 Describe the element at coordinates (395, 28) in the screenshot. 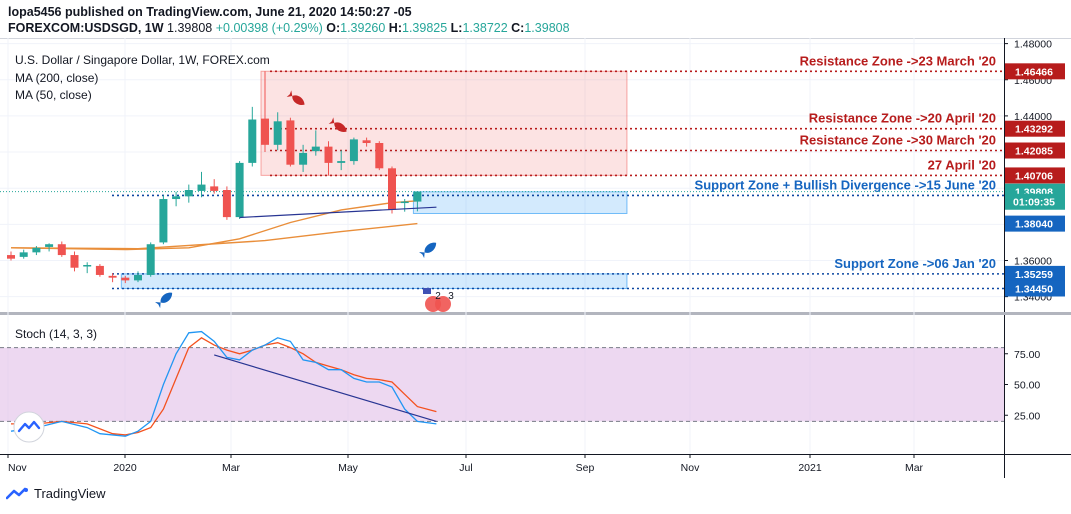

I see `high-label: H:` at that location.